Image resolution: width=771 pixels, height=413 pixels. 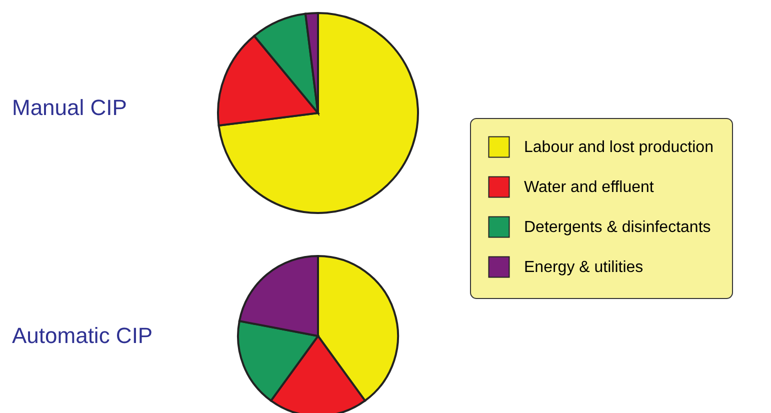 I want to click on legend-label: Water and effluent, so click(x=589, y=187).